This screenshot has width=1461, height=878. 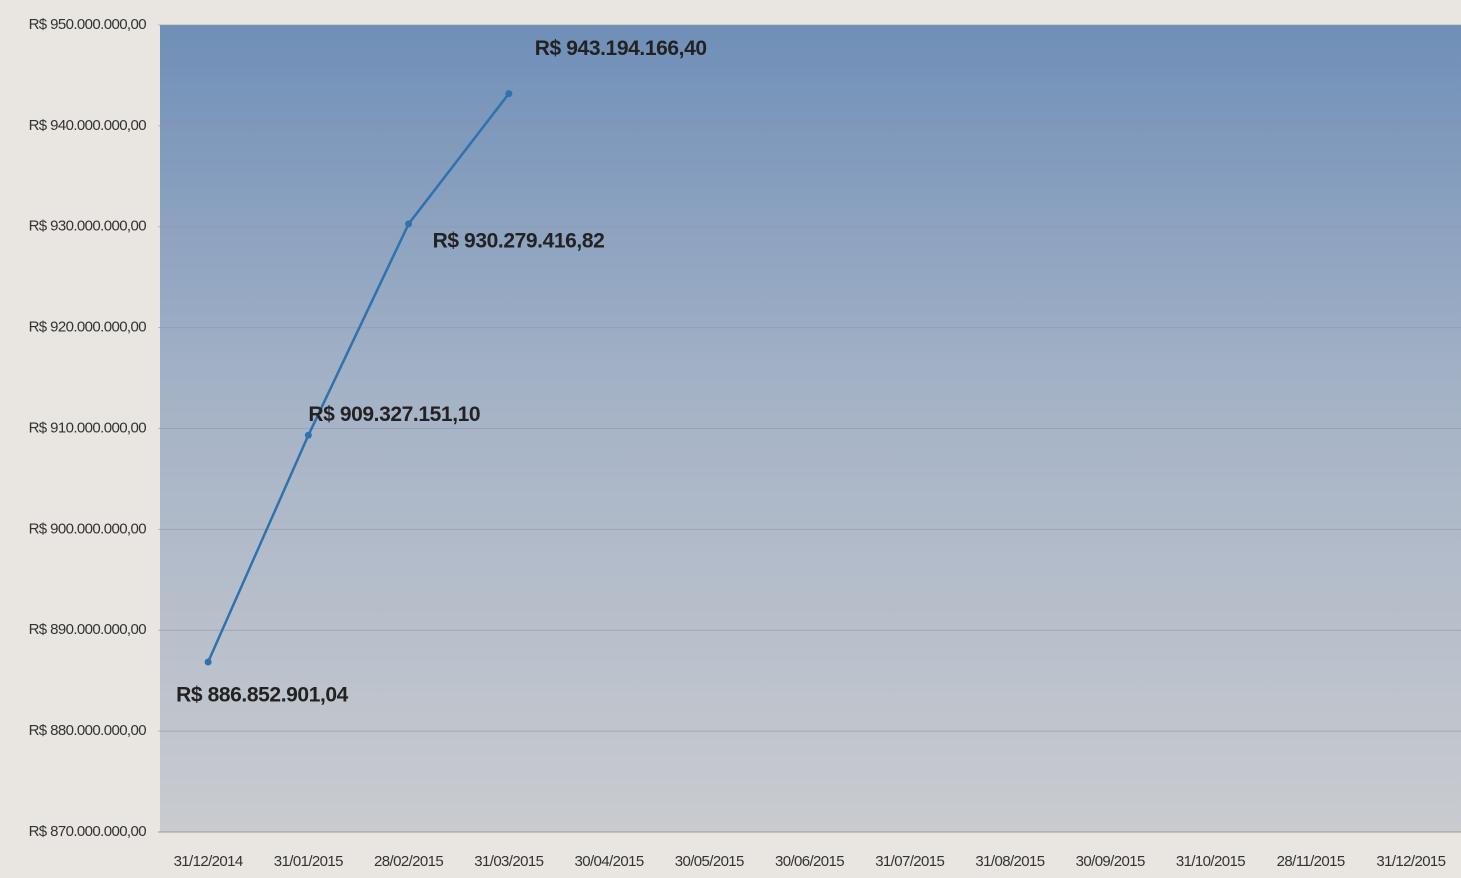 I want to click on y-tick-label: R$ 870.000.000,00, so click(x=88, y=831).